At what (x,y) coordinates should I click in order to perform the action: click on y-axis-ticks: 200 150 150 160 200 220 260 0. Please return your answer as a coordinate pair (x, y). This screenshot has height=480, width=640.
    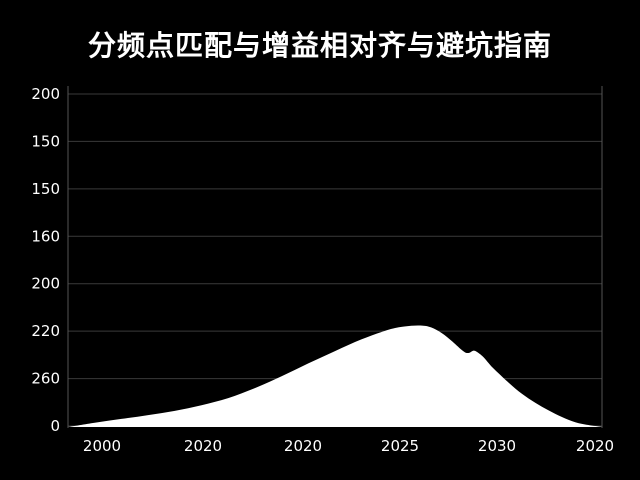
    Looking at the image, I should click on (45, 260).